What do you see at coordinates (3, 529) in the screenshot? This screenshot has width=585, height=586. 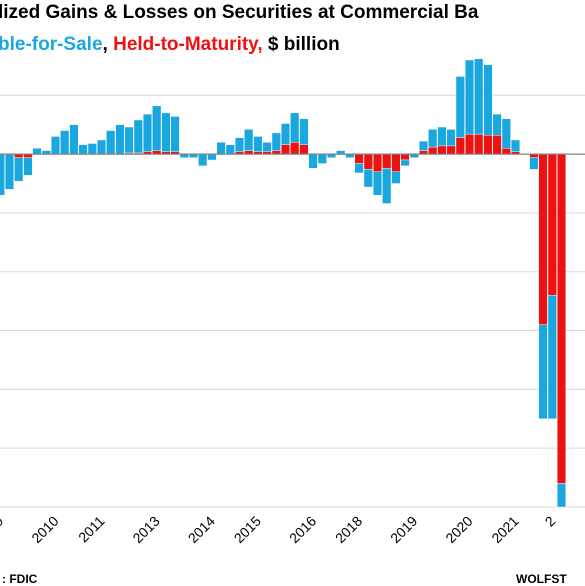 I see `x-tick-label: 2009` at bounding box center [3, 529].